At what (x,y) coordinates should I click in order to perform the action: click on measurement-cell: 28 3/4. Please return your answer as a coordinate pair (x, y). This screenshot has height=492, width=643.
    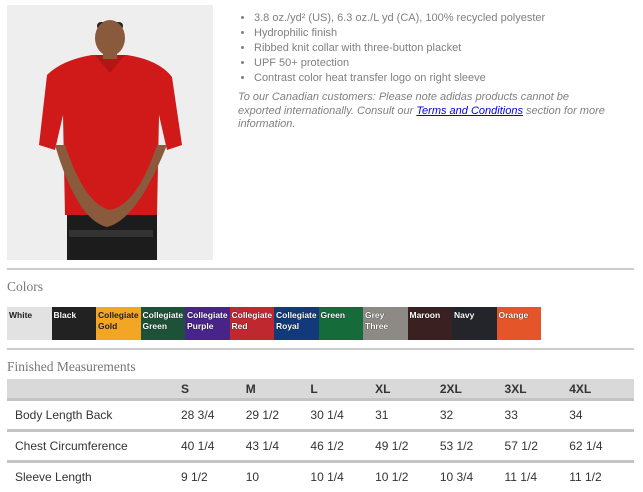
    Looking at the image, I should click on (213, 414).